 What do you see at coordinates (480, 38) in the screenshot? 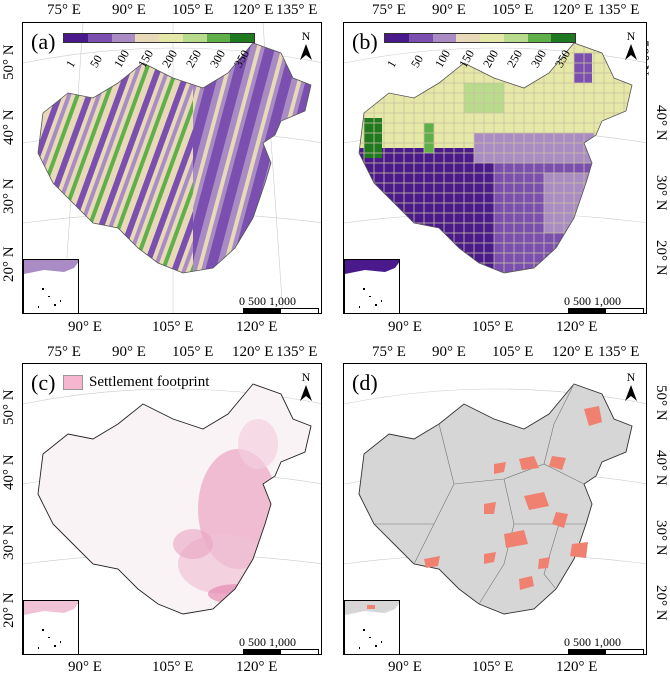
I see `colorbar-b` at bounding box center [480, 38].